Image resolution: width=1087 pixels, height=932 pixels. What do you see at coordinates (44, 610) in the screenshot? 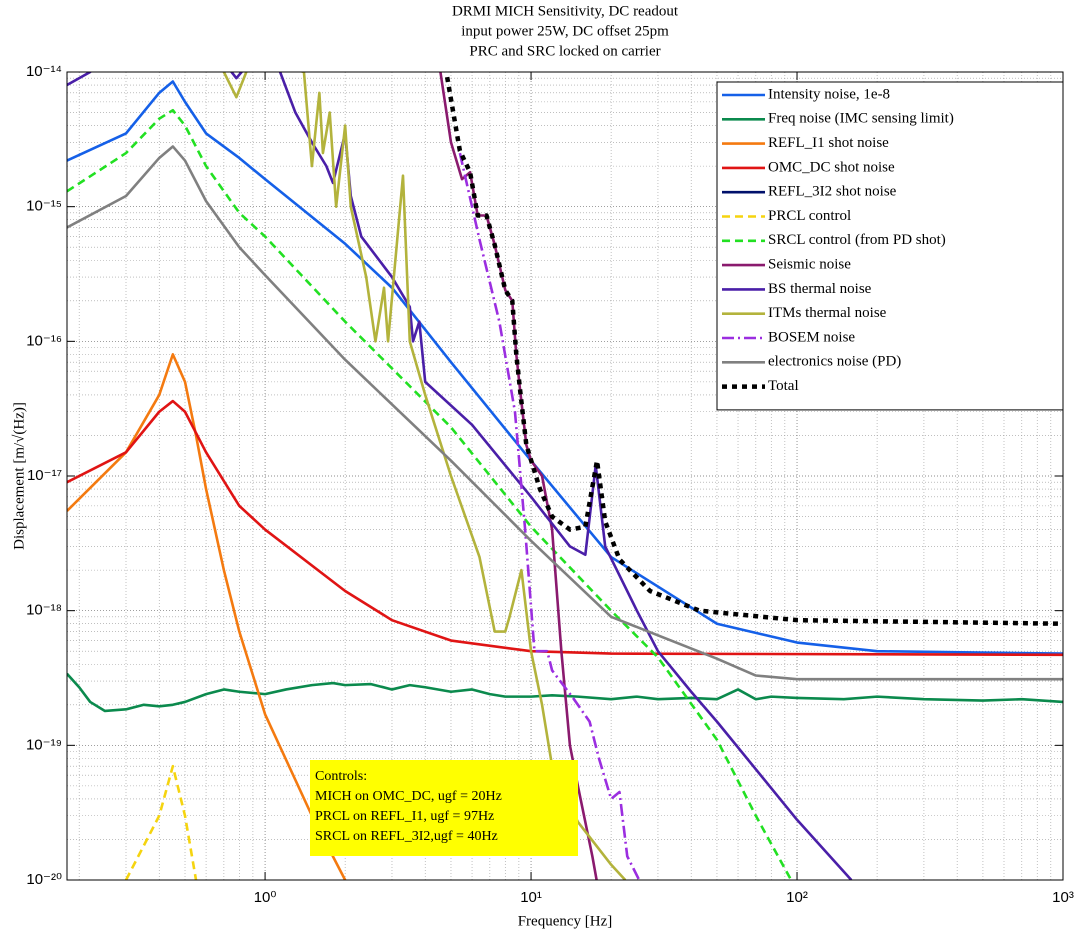
I see `y-tick-label: 10⁻¹⁸` at bounding box center [44, 610].